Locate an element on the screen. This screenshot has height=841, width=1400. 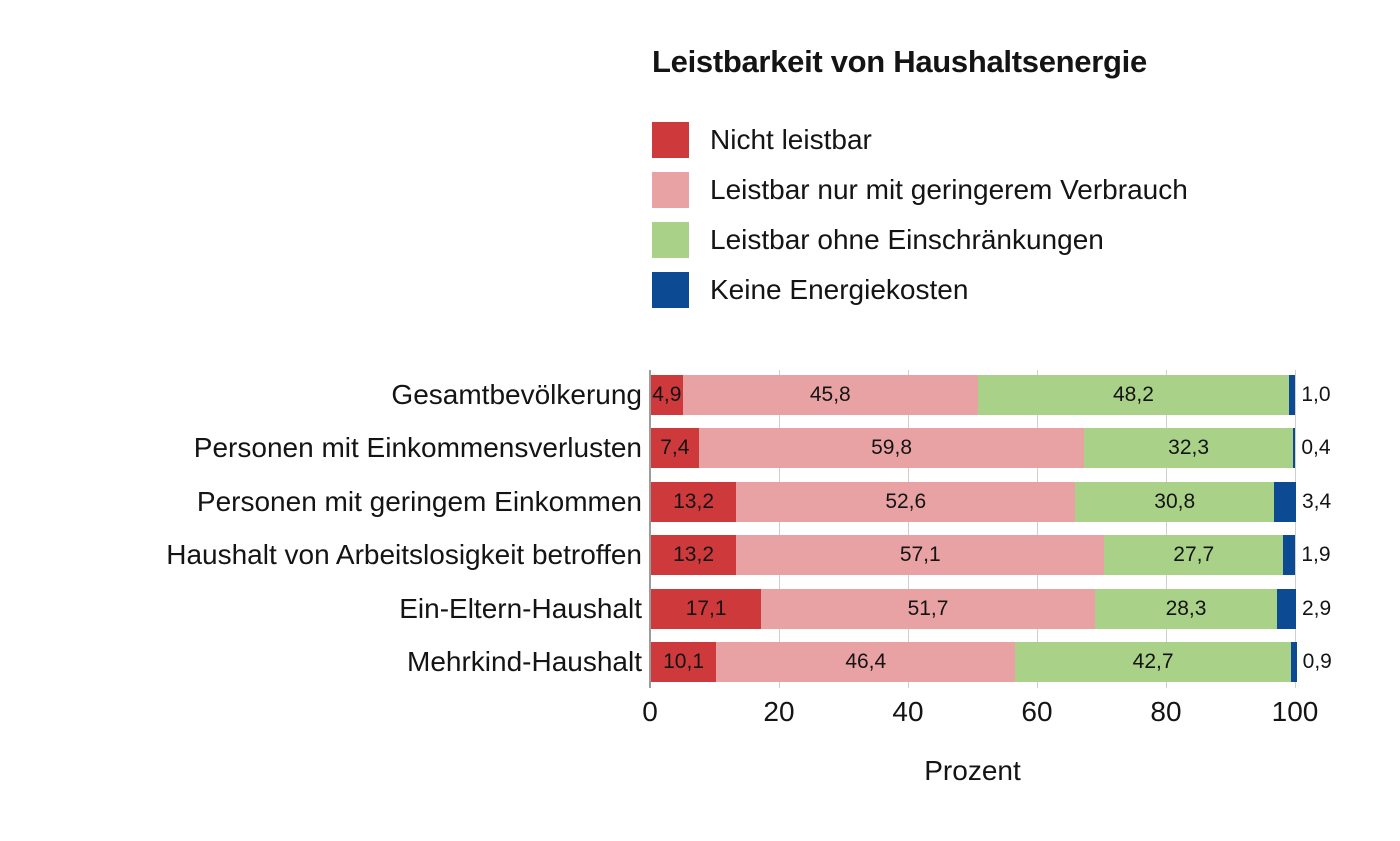
bar-row: 4,9 45,8 48,2 1,0 is located at coordinates (991, 395).